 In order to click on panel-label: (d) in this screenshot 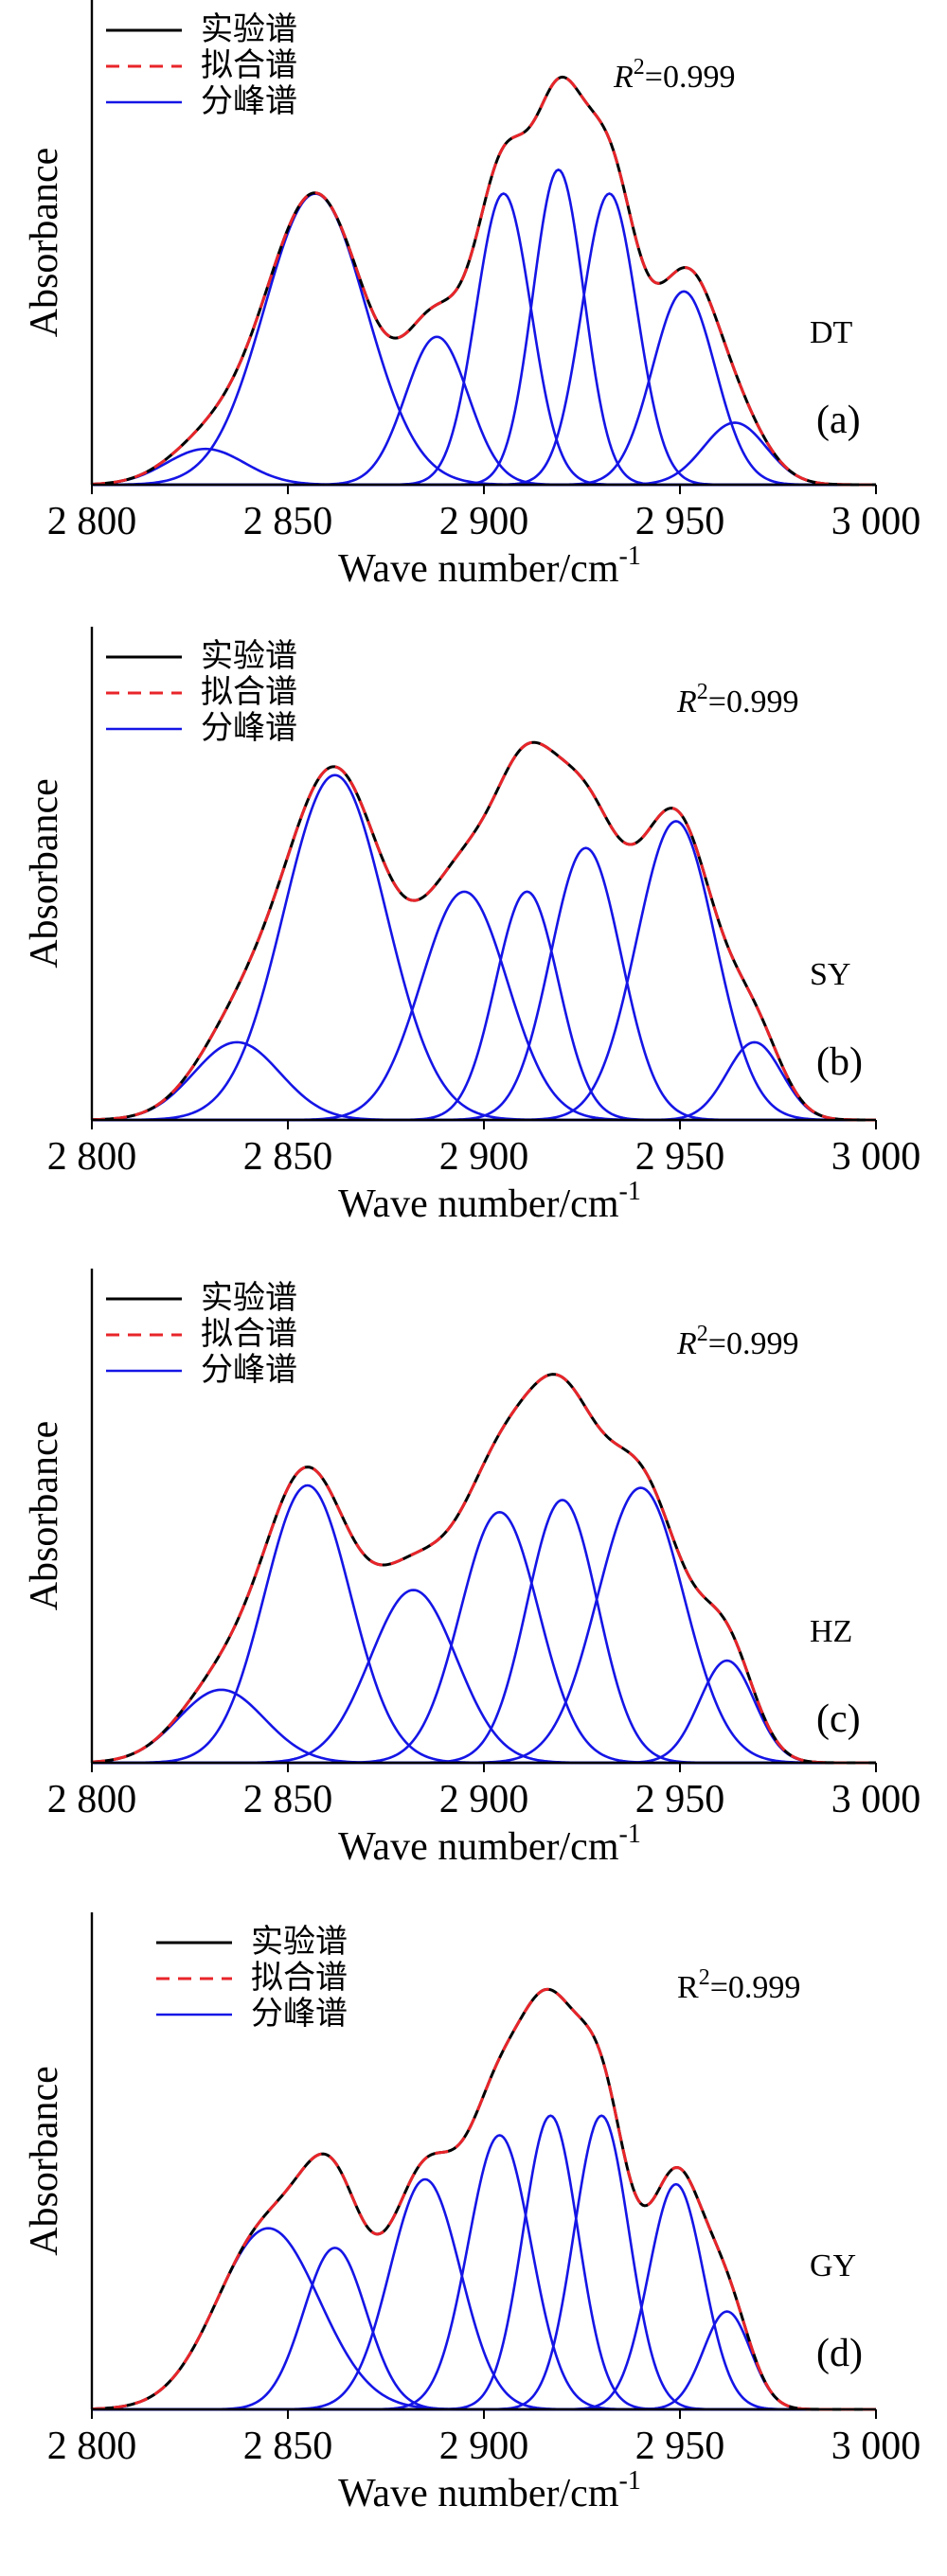, I will do `click(839, 2353)`.